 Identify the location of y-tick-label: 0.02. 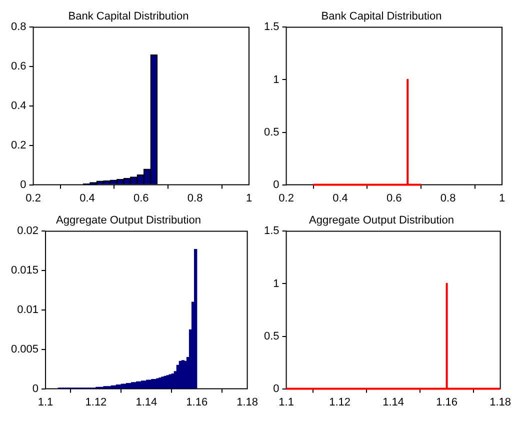
(28, 231).